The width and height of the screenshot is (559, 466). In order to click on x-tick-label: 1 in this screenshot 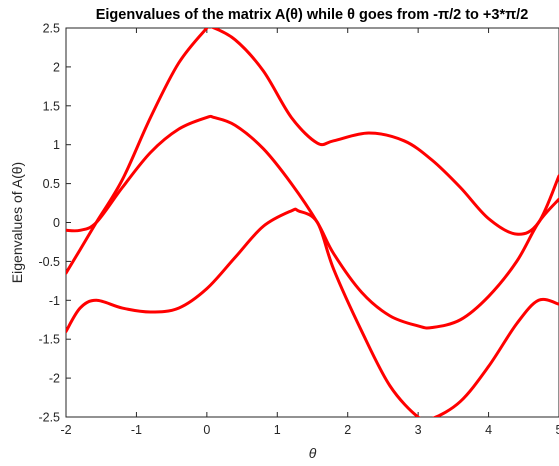, I will do `click(277, 430)`.